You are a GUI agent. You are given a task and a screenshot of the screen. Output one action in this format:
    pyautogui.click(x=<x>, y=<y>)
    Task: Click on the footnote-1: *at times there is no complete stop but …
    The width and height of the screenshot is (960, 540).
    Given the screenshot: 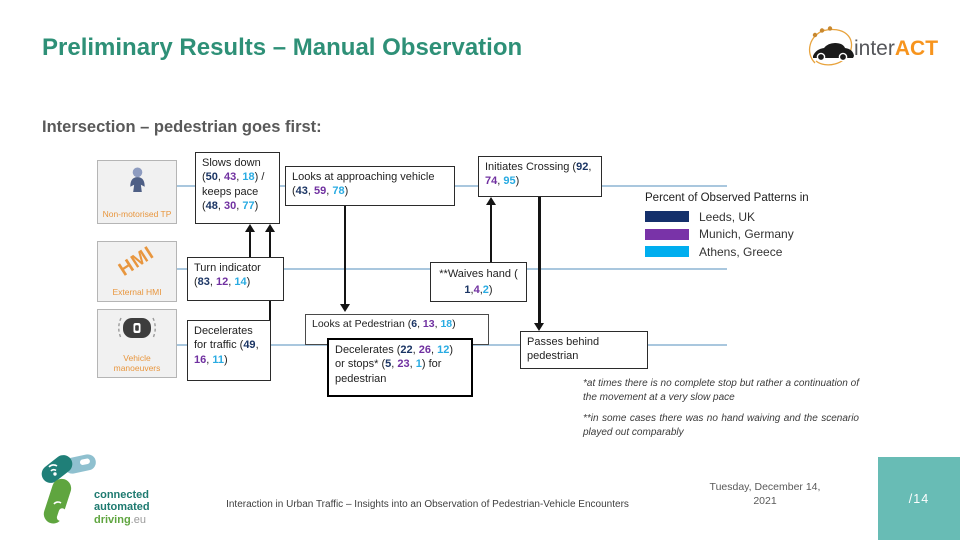 What is the action you would take?
    pyautogui.click(x=721, y=390)
    